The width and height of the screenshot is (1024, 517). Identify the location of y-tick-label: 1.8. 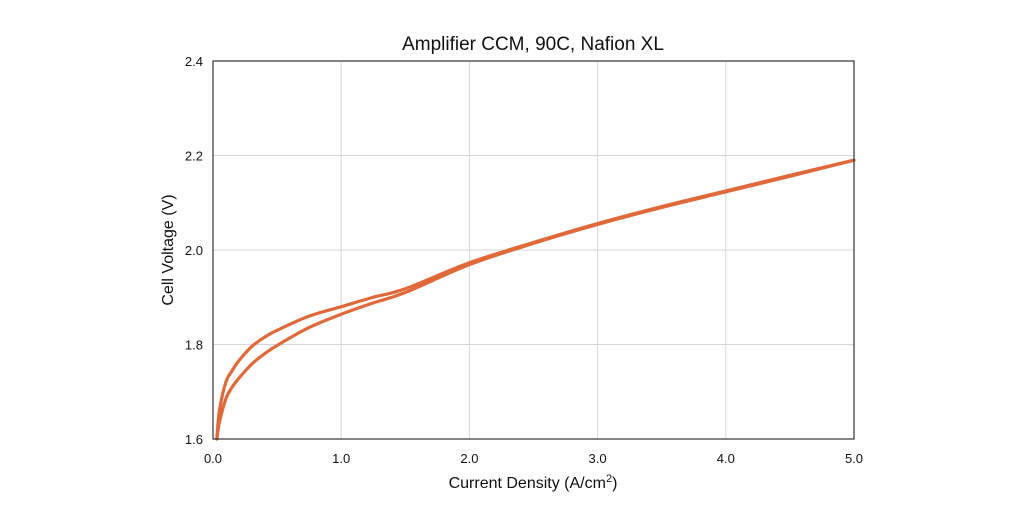
(194, 345).